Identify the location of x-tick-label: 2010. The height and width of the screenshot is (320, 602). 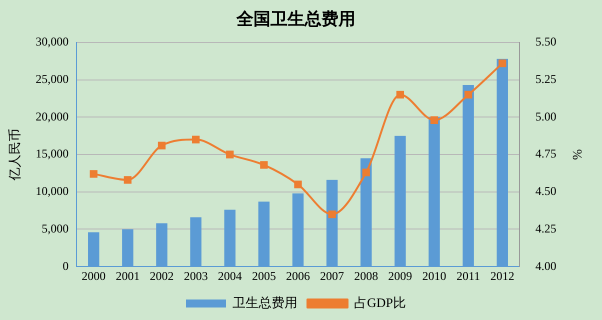
(434, 275).